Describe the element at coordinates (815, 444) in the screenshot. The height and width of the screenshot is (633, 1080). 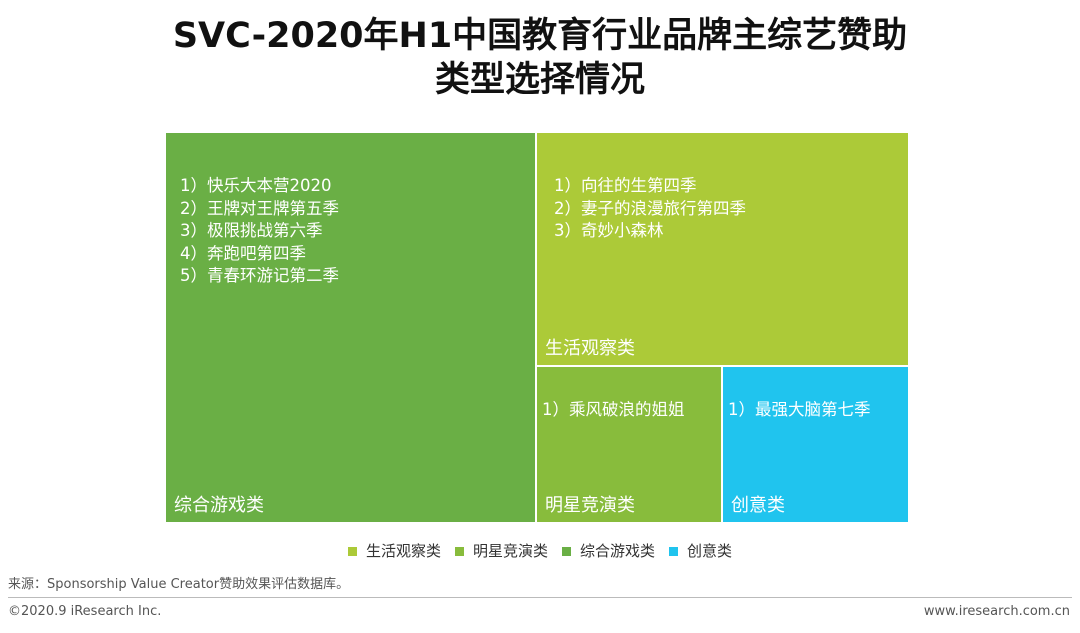
I see `treemap-tile-creative: 1）最强大脑第七季 创意类` at that location.